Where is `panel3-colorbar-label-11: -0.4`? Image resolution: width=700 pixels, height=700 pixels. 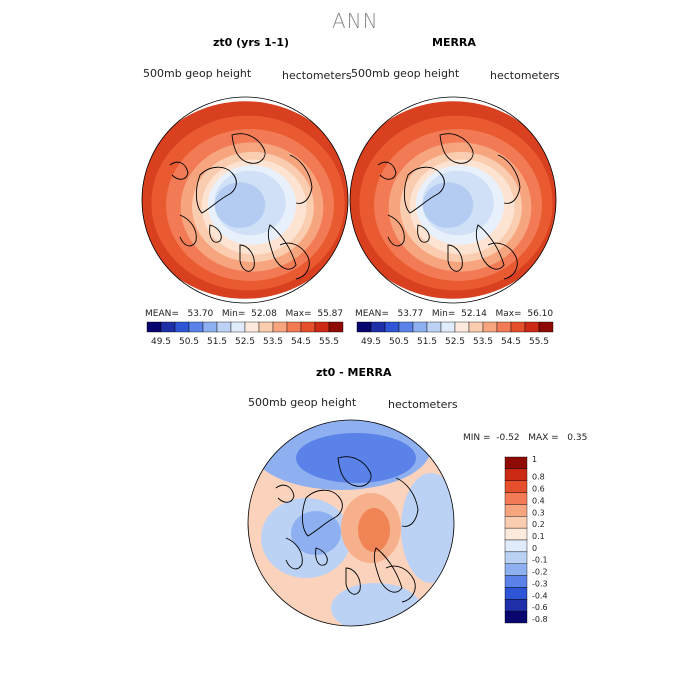 panel3-colorbar-label-11: -0.4 is located at coordinates (540, 595).